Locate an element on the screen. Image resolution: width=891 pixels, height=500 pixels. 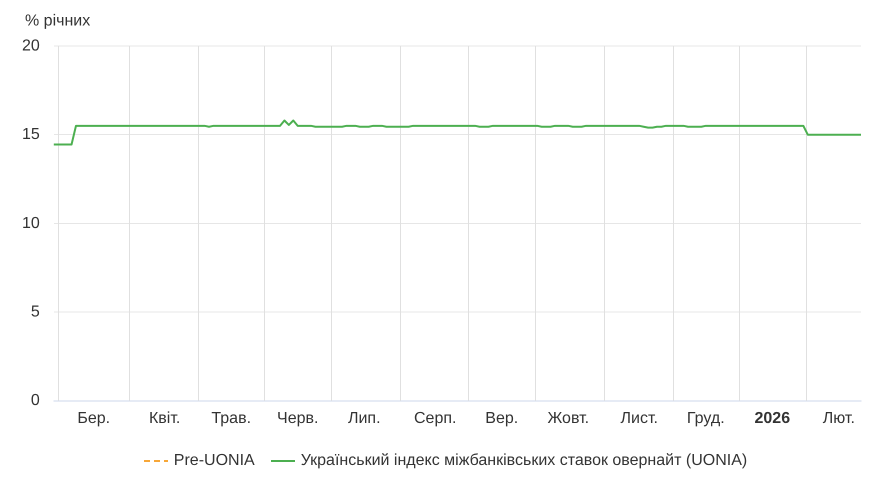
y-tick-label: 10 is located at coordinates (31, 223).